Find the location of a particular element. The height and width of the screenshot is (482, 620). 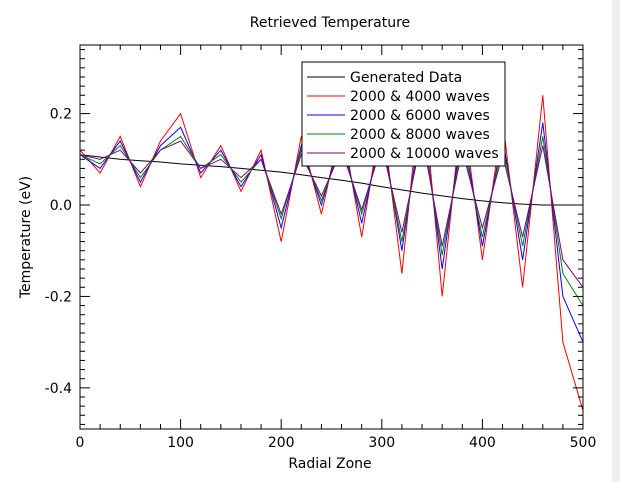

x-tick-label: 100 is located at coordinates (180, 443).